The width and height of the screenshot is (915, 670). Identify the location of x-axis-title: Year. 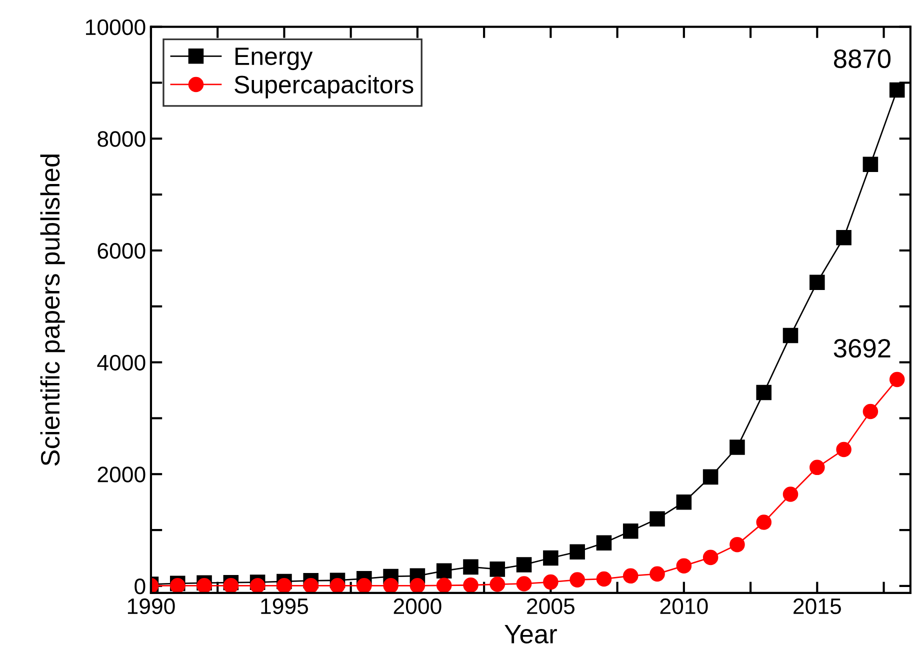
(530, 634).